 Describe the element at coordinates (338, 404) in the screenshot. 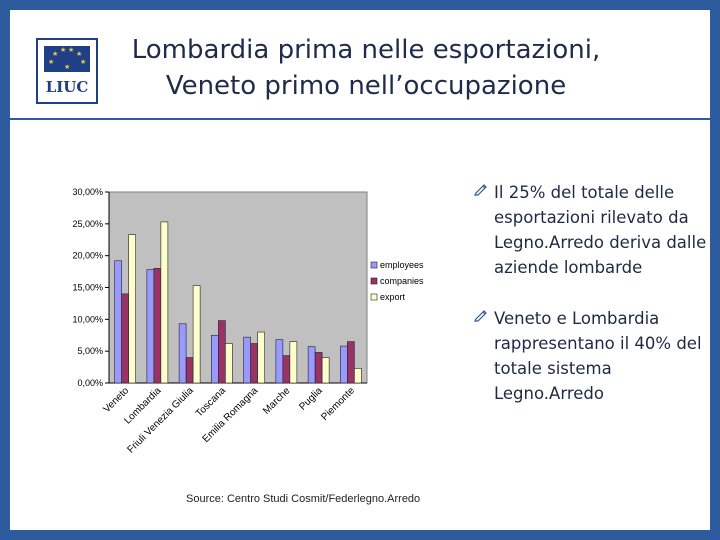

I see `x-tick-label: Piemonte` at that location.